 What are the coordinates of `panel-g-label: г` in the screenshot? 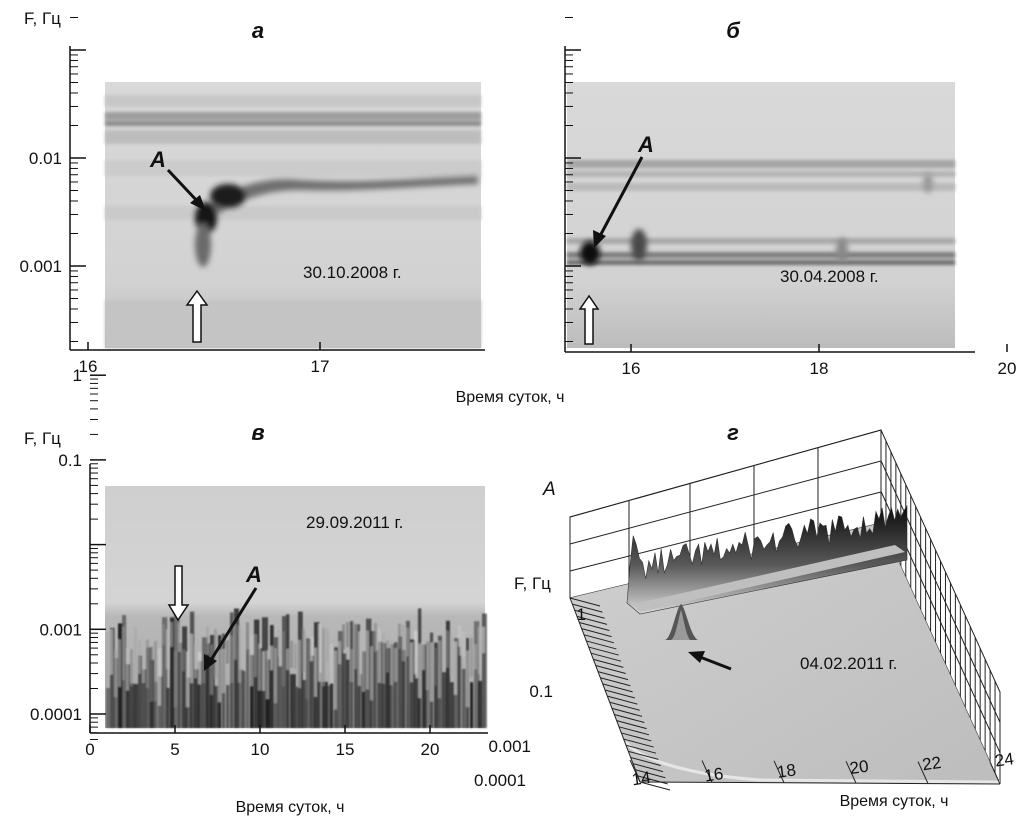 It's located at (733, 432).